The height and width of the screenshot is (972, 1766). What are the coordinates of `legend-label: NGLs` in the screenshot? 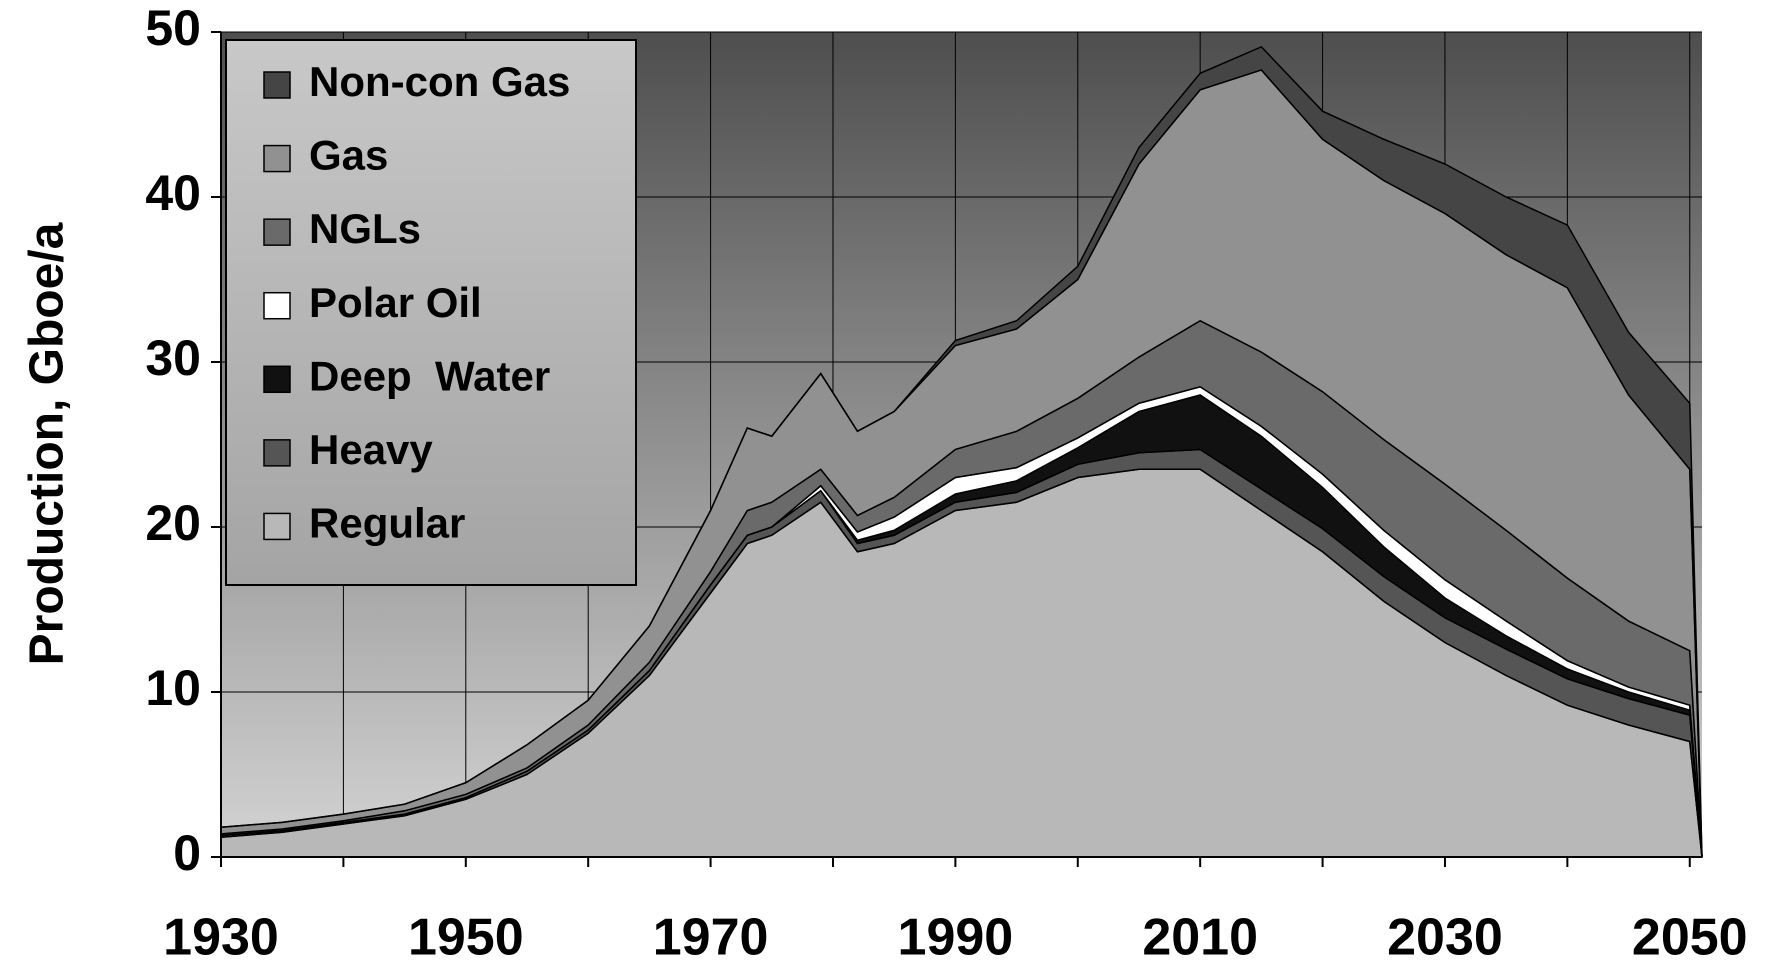 It's located at (365, 228).